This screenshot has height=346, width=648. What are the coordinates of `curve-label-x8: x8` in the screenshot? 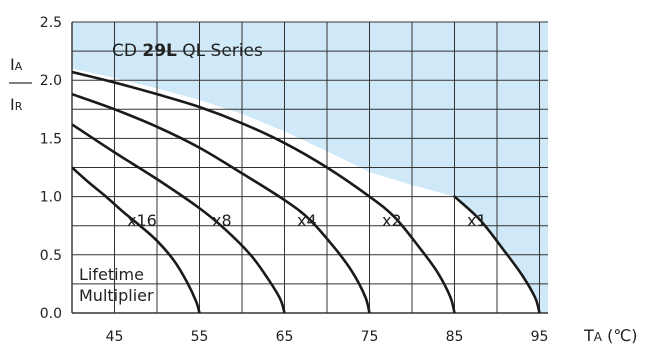 It's located at (222, 220).